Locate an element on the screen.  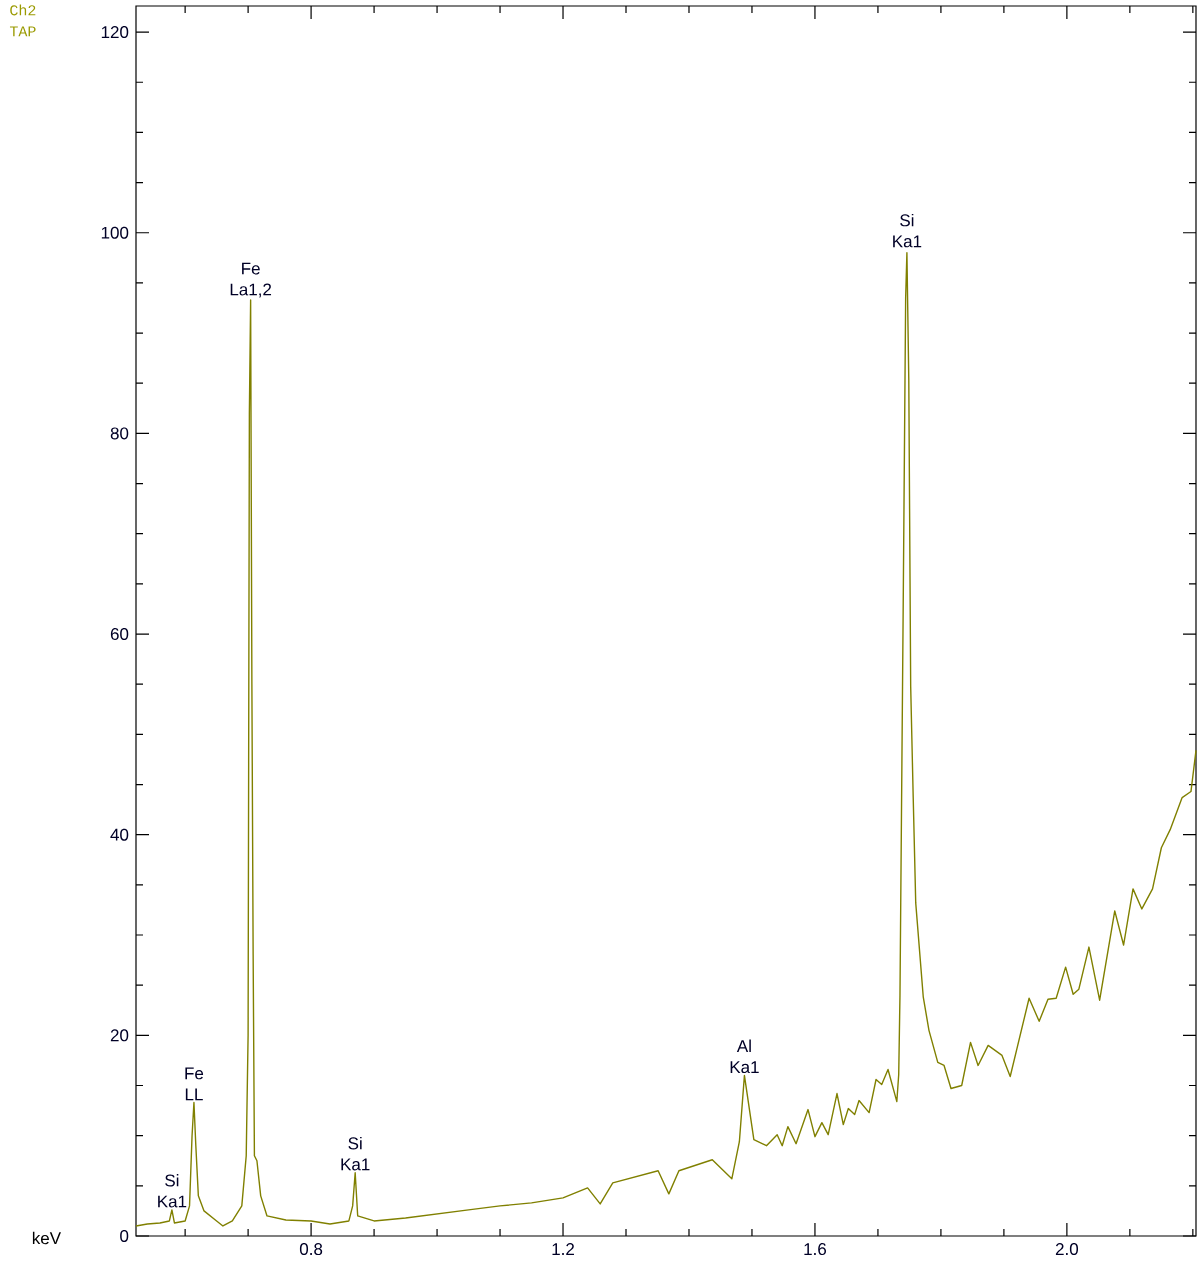
annotation: Fe La1,2 is located at coordinates (251, 280).